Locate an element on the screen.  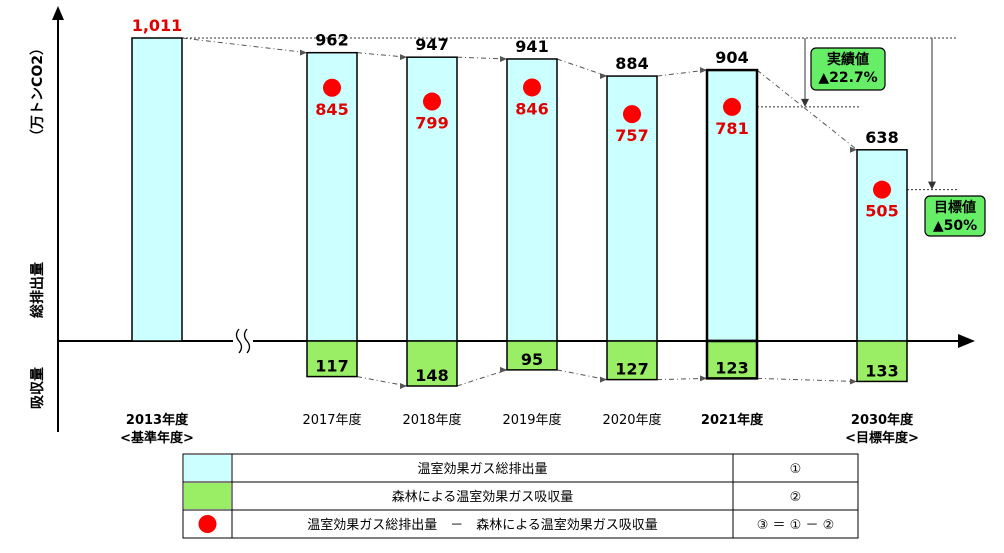
emission-value-label: 962 is located at coordinates (331, 40).